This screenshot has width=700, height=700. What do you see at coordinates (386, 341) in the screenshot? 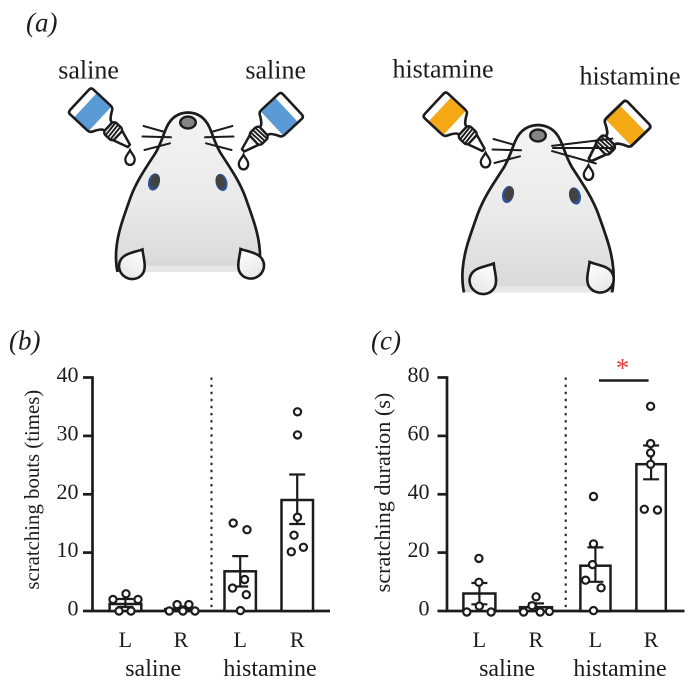
I see `svg-text: (c)` at bounding box center [386, 341].